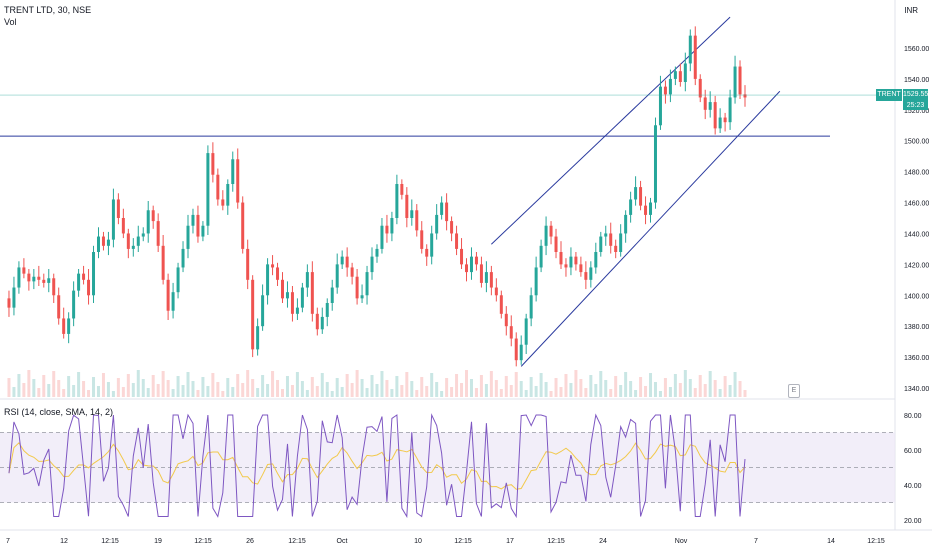 Image resolution: width=932 pixels, height=550 pixels. What do you see at coordinates (889, 95) in the screenshot?
I see `price-tag-symbol: TRENT` at bounding box center [889, 95].